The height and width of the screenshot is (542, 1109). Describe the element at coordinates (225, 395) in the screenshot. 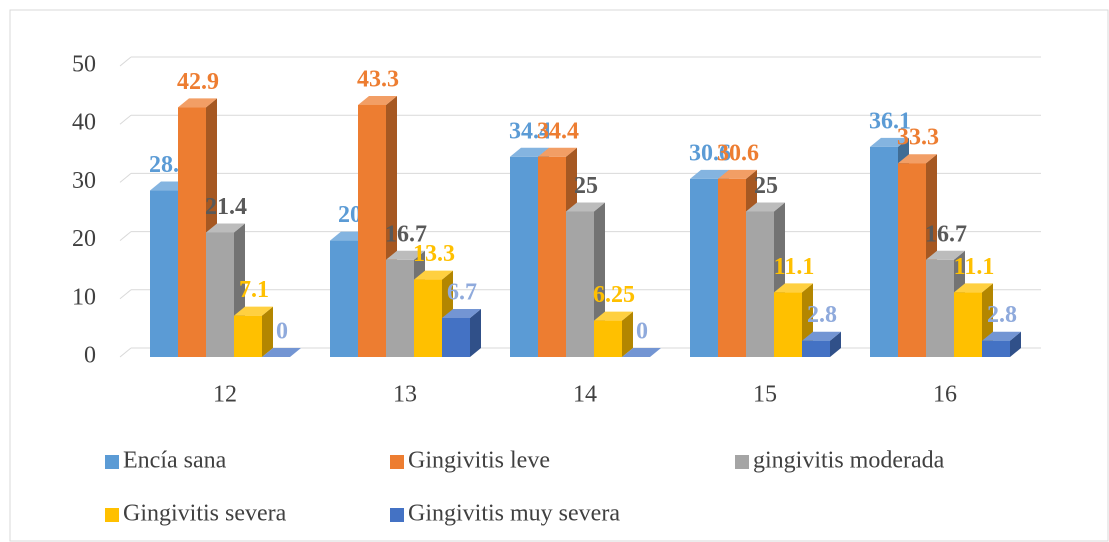

I see `x-tick-label: 12` at that location.